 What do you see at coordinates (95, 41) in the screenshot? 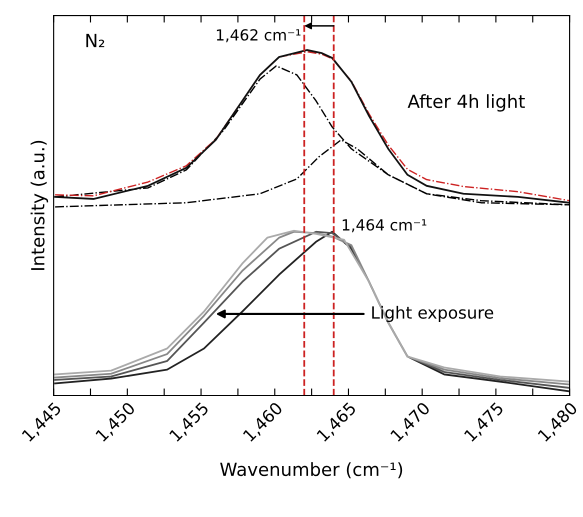
I see `text: N₂` at bounding box center [95, 41].